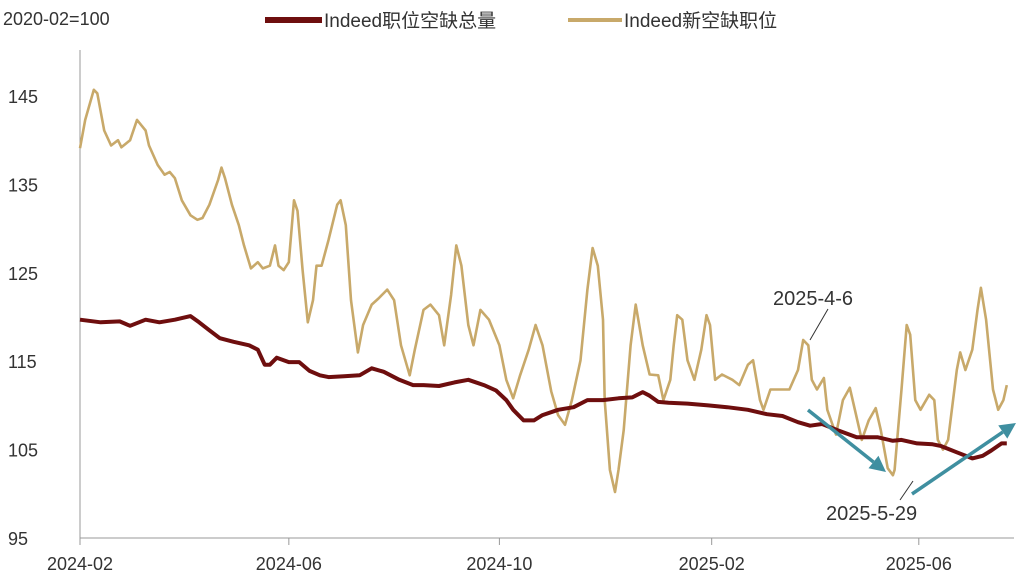  I want to click on annotation-2025-4-6: 2025-4-6, so click(813, 299).